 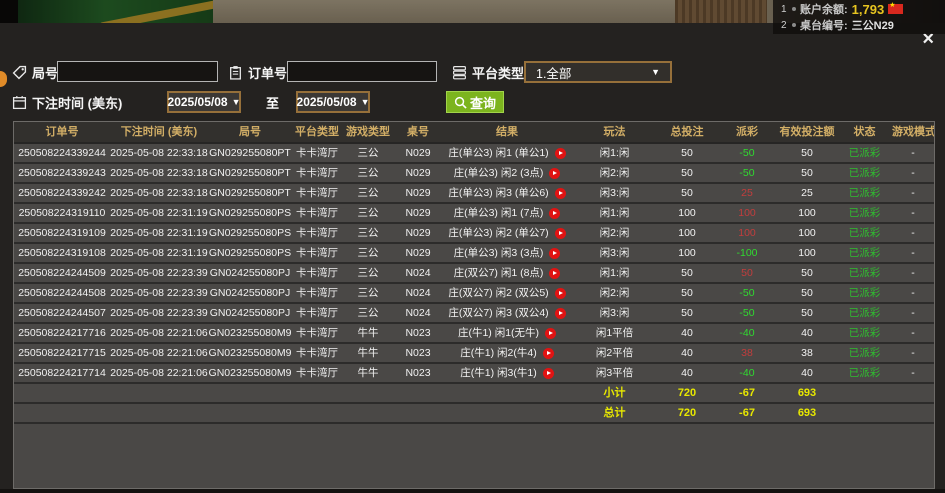 I want to click on cell-bet-time: 2025-05-08 22:23:39, so click(x=159, y=273).